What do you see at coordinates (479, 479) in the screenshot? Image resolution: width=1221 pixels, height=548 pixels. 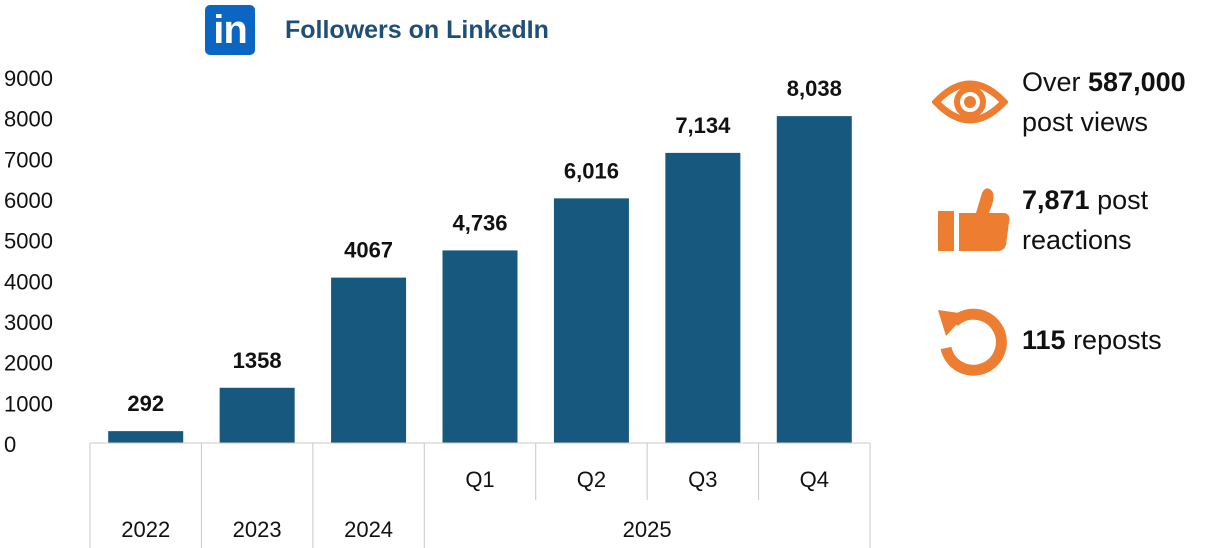 I see `x-sub-label: Q1` at bounding box center [479, 479].